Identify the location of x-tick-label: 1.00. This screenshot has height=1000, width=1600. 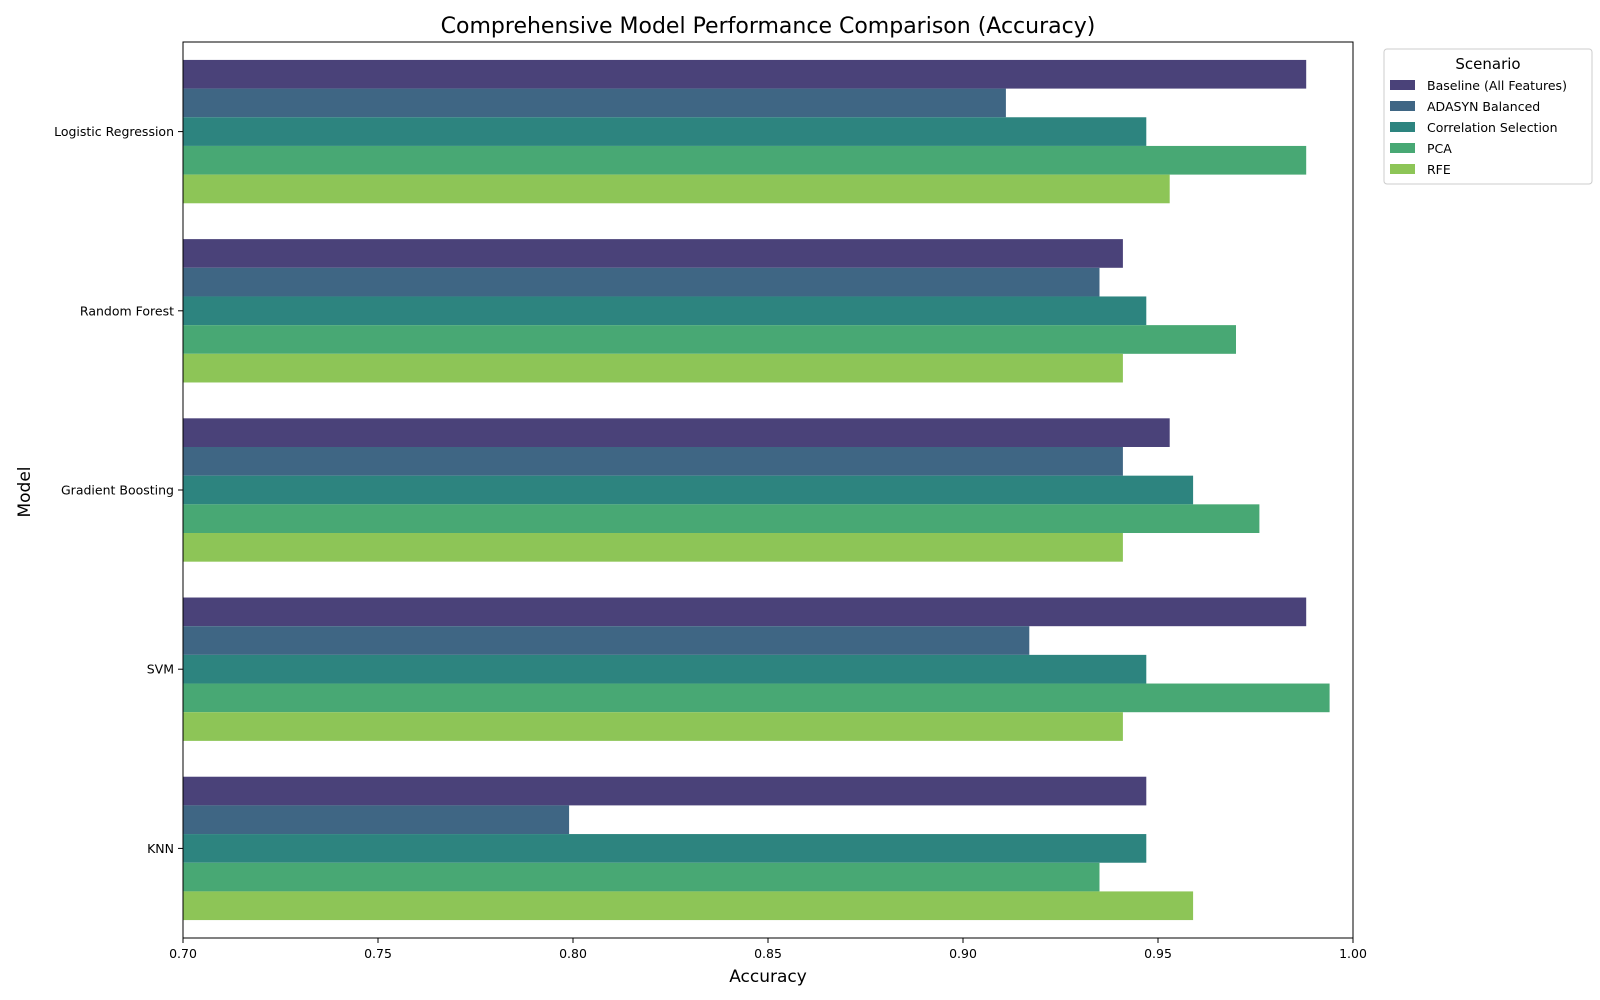
(1353, 953).